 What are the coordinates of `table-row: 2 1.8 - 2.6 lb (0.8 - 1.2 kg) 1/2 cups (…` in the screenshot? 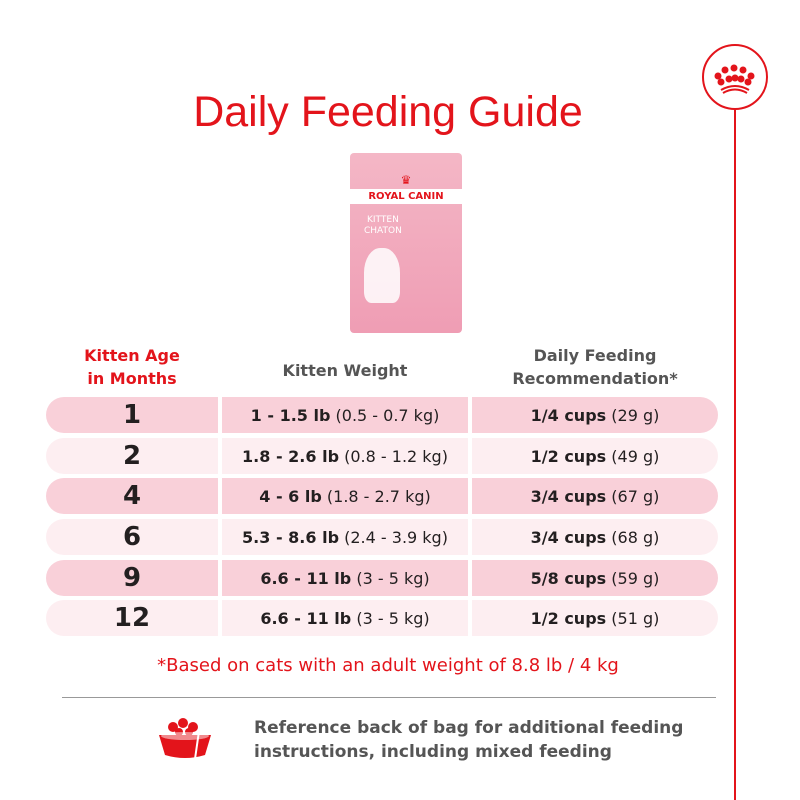 It's located at (382, 456).